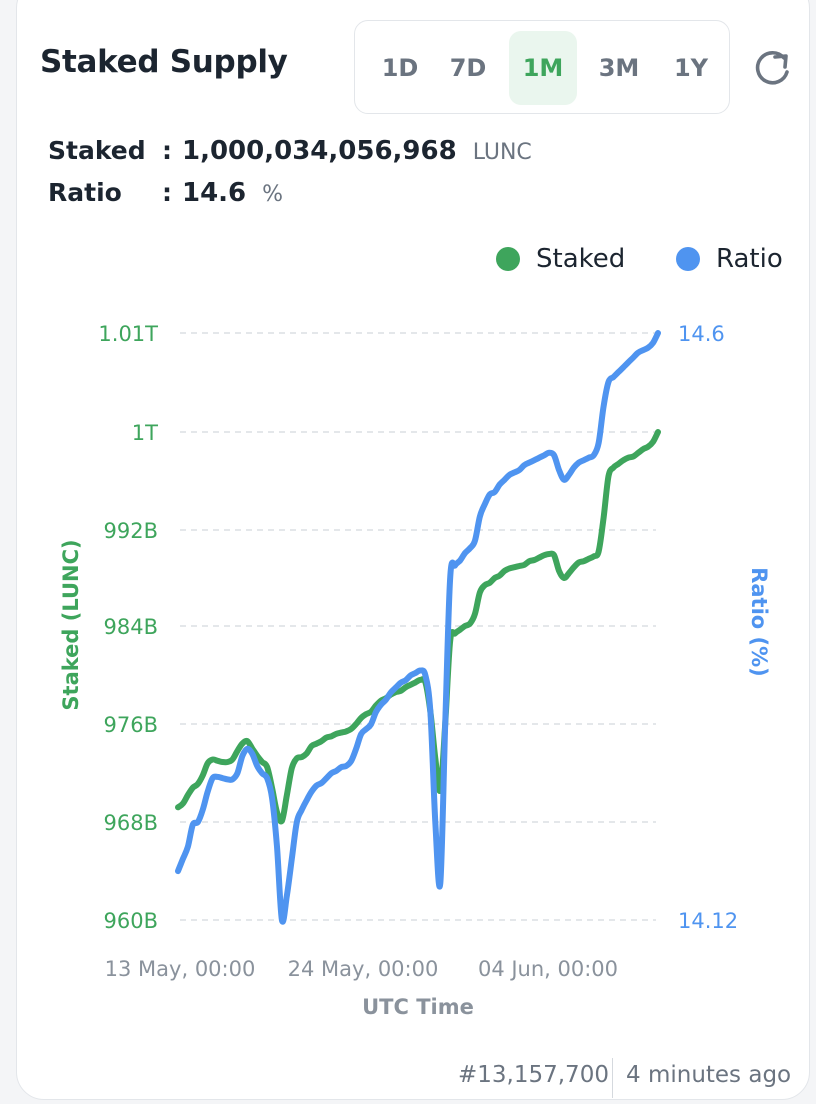 Image resolution: width=816 pixels, height=1104 pixels. Describe the element at coordinates (708, 921) in the screenshot. I see `y-right-tick-label: 14.12` at that location.